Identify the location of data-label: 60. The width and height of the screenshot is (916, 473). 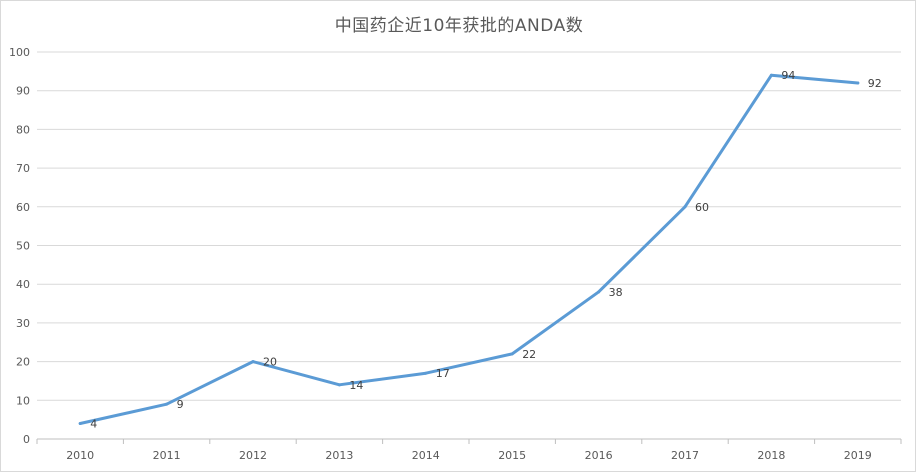
(702, 207).